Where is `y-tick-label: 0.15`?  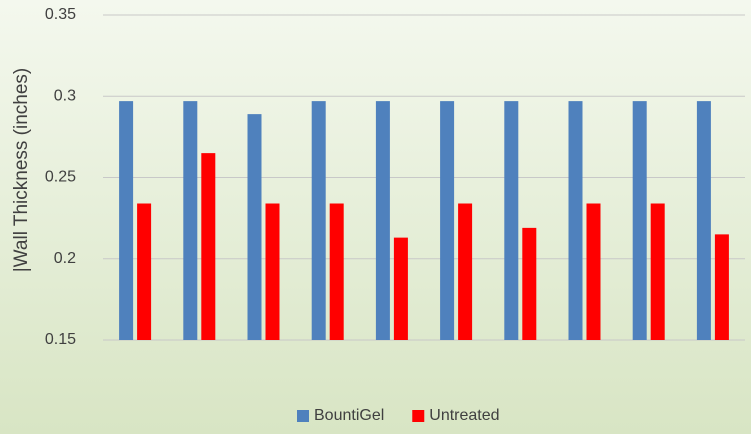
y-tick-label: 0.15 is located at coordinates (60, 339).